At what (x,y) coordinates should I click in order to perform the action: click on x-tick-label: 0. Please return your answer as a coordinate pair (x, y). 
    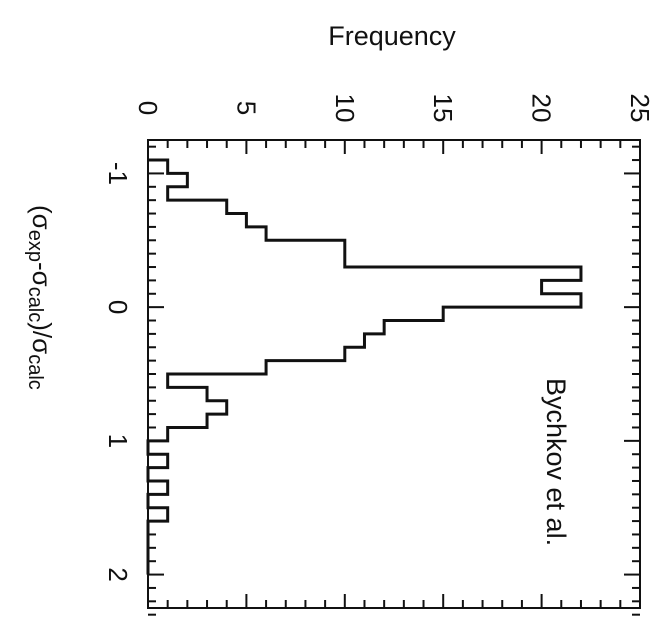
    Looking at the image, I should click on (118, 307).